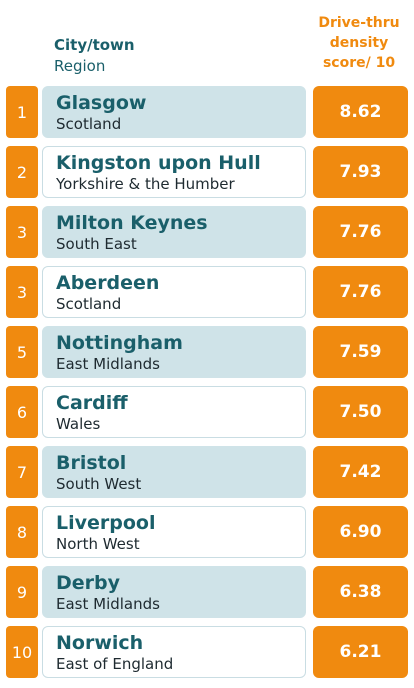 This screenshot has width=414, height=688. What do you see at coordinates (360, 172) in the screenshot?
I see `score-badge: 7.93` at bounding box center [360, 172].